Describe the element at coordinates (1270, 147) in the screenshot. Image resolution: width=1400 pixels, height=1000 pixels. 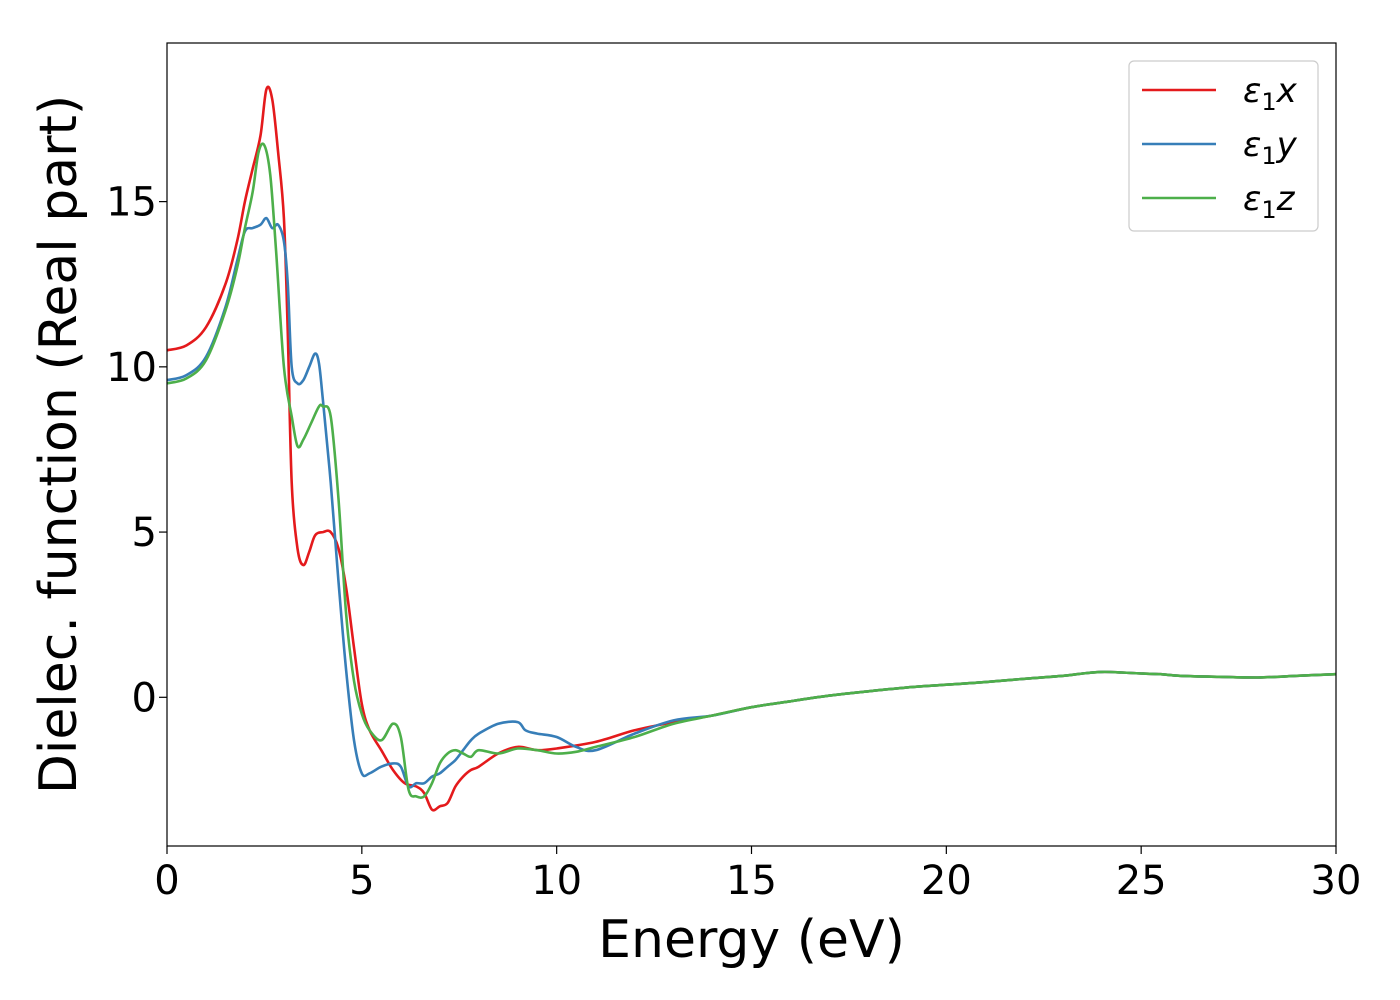
I see `legend-label-y: ε1y` at that location.